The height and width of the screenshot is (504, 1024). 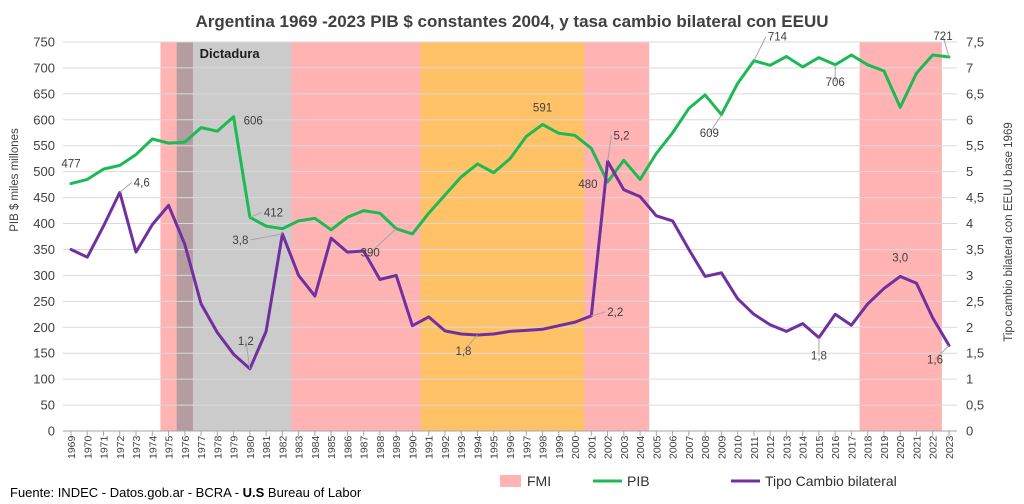 What do you see at coordinates (313, 492) in the screenshot?
I see `source-text-end: Bureau of Labor` at bounding box center [313, 492].